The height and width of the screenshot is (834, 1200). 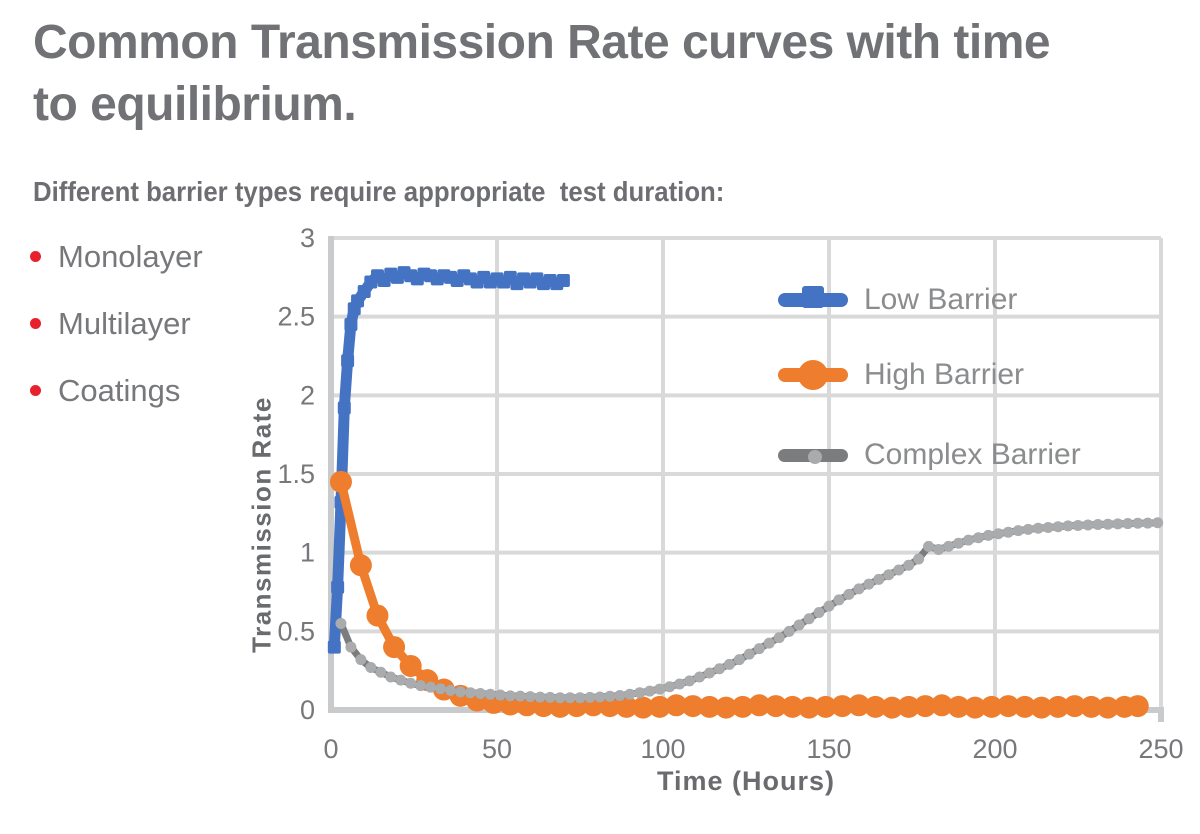 What do you see at coordinates (330, 749) in the screenshot?
I see `x-tick-label: 0` at bounding box center [330, 749].